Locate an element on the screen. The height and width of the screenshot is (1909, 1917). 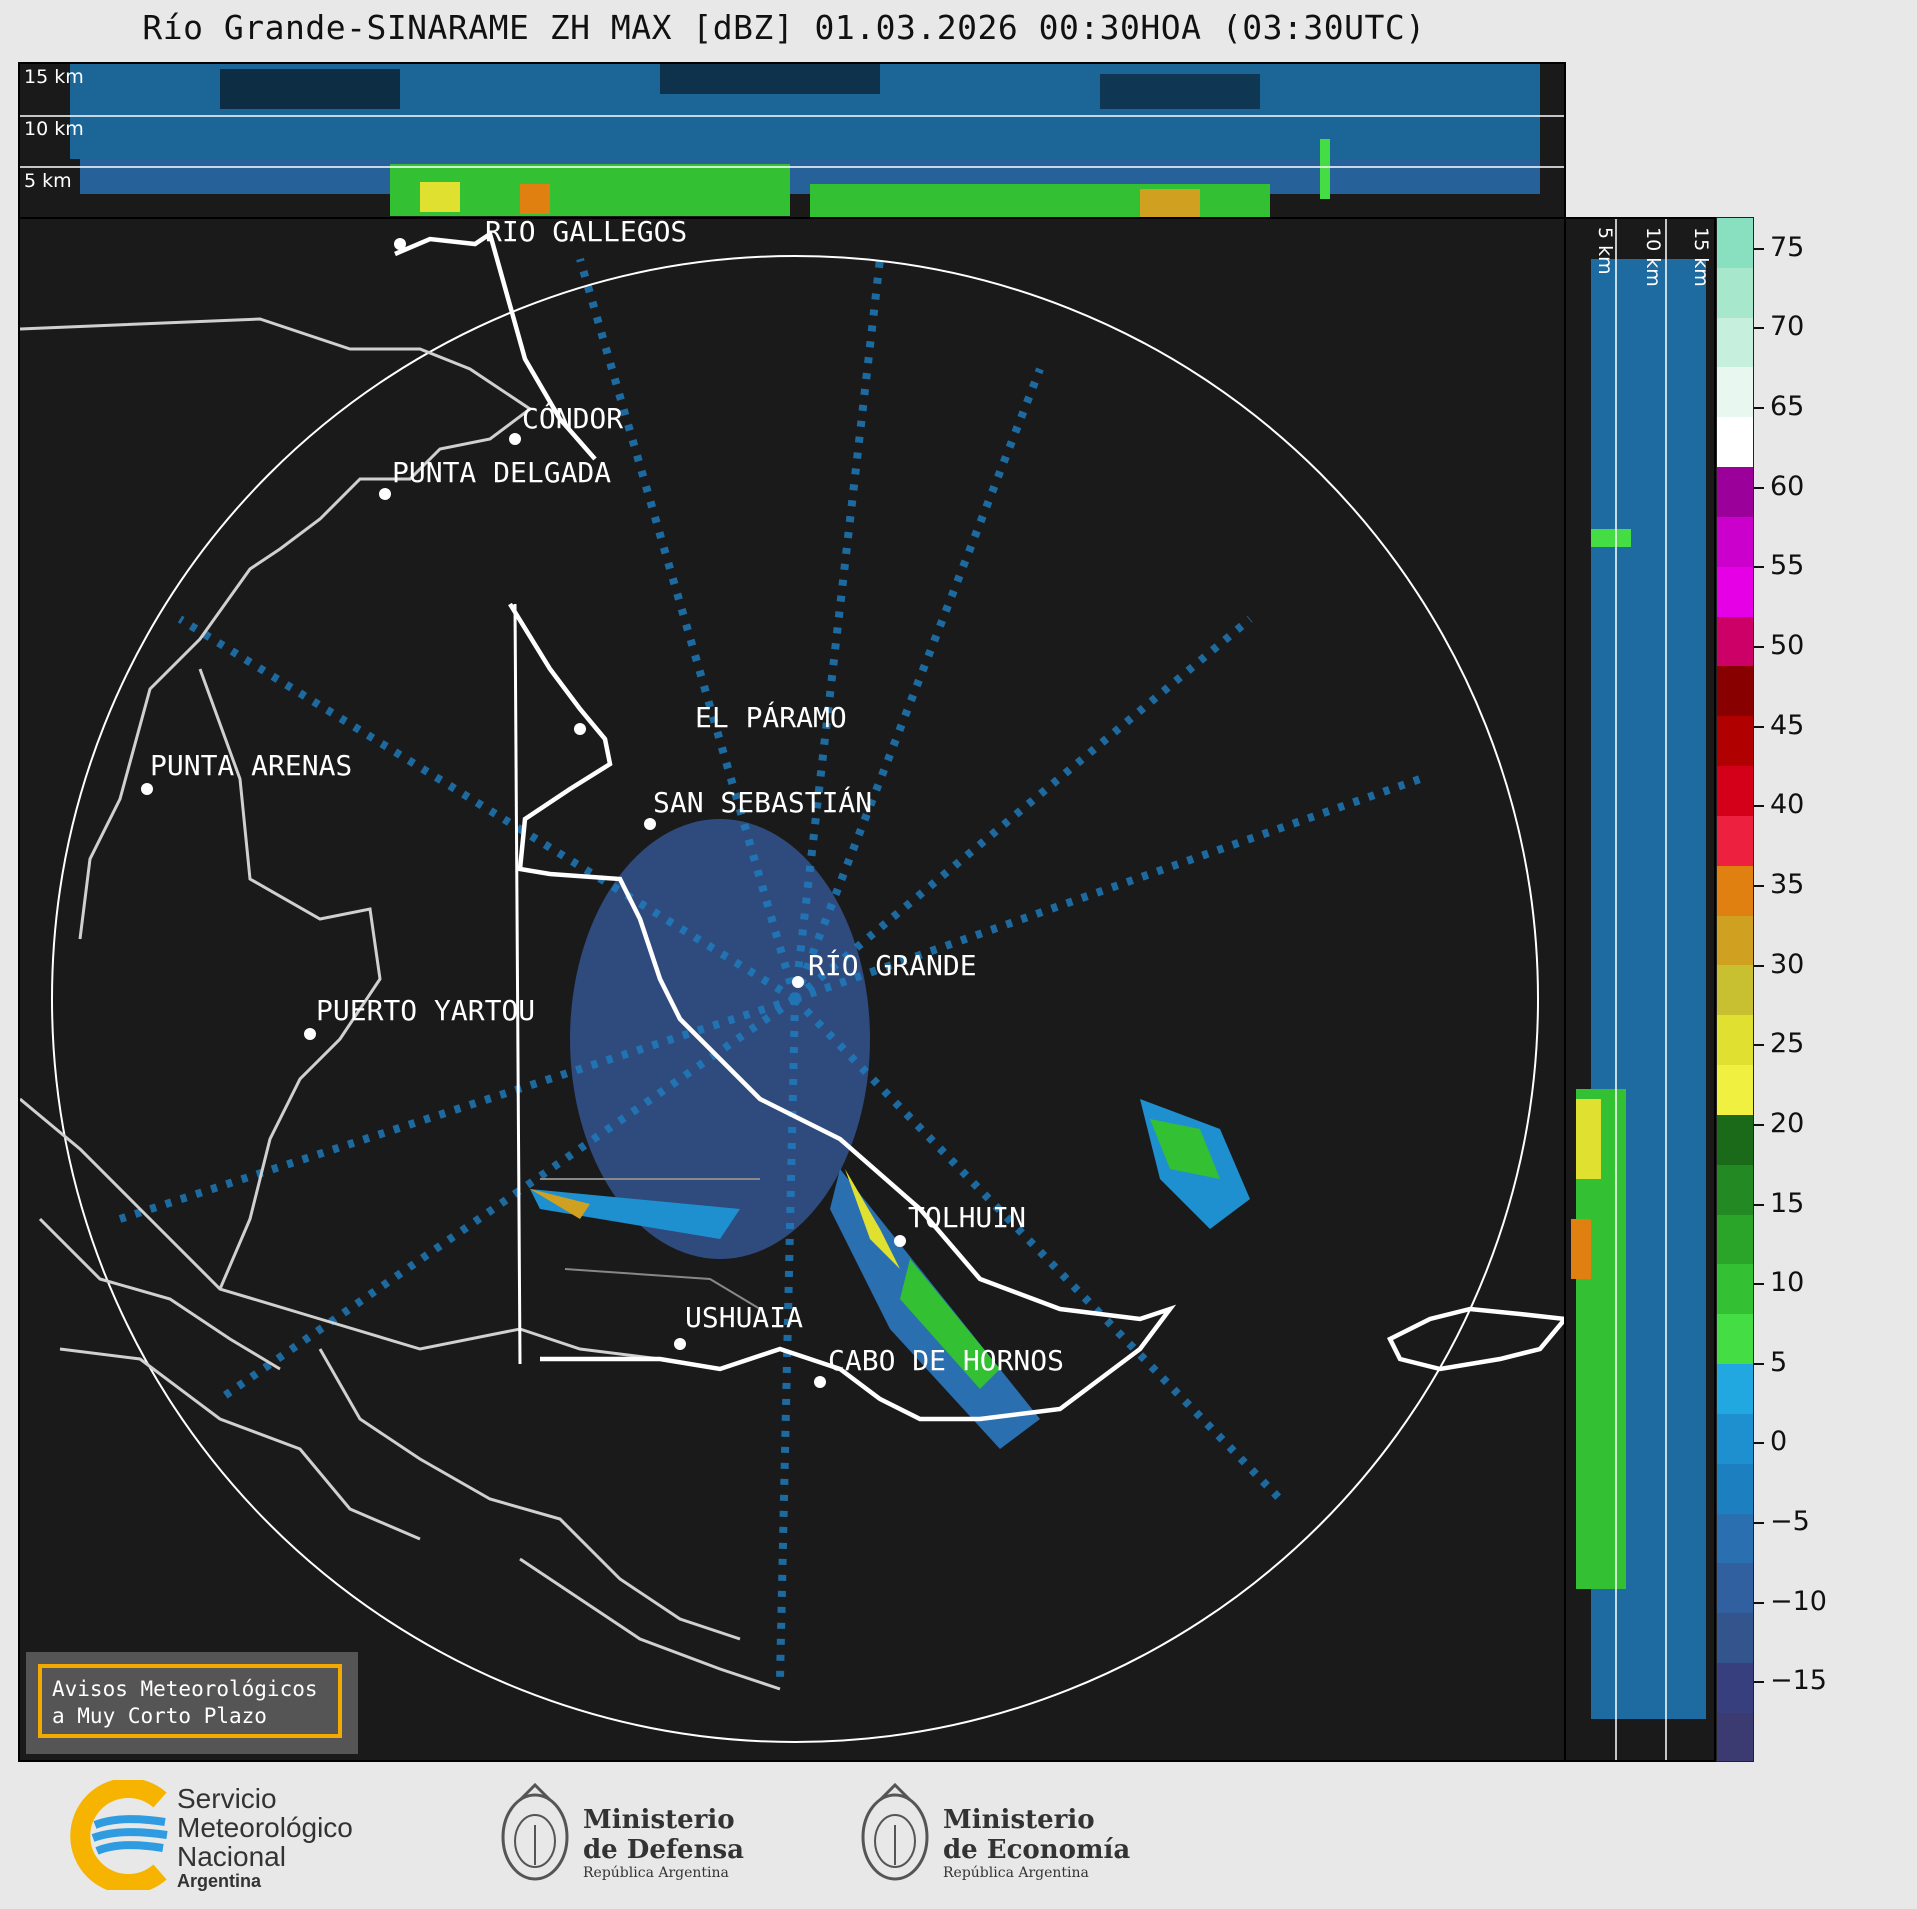
colorbar-tick-label: 35 is located at coordinates (1787, 884).